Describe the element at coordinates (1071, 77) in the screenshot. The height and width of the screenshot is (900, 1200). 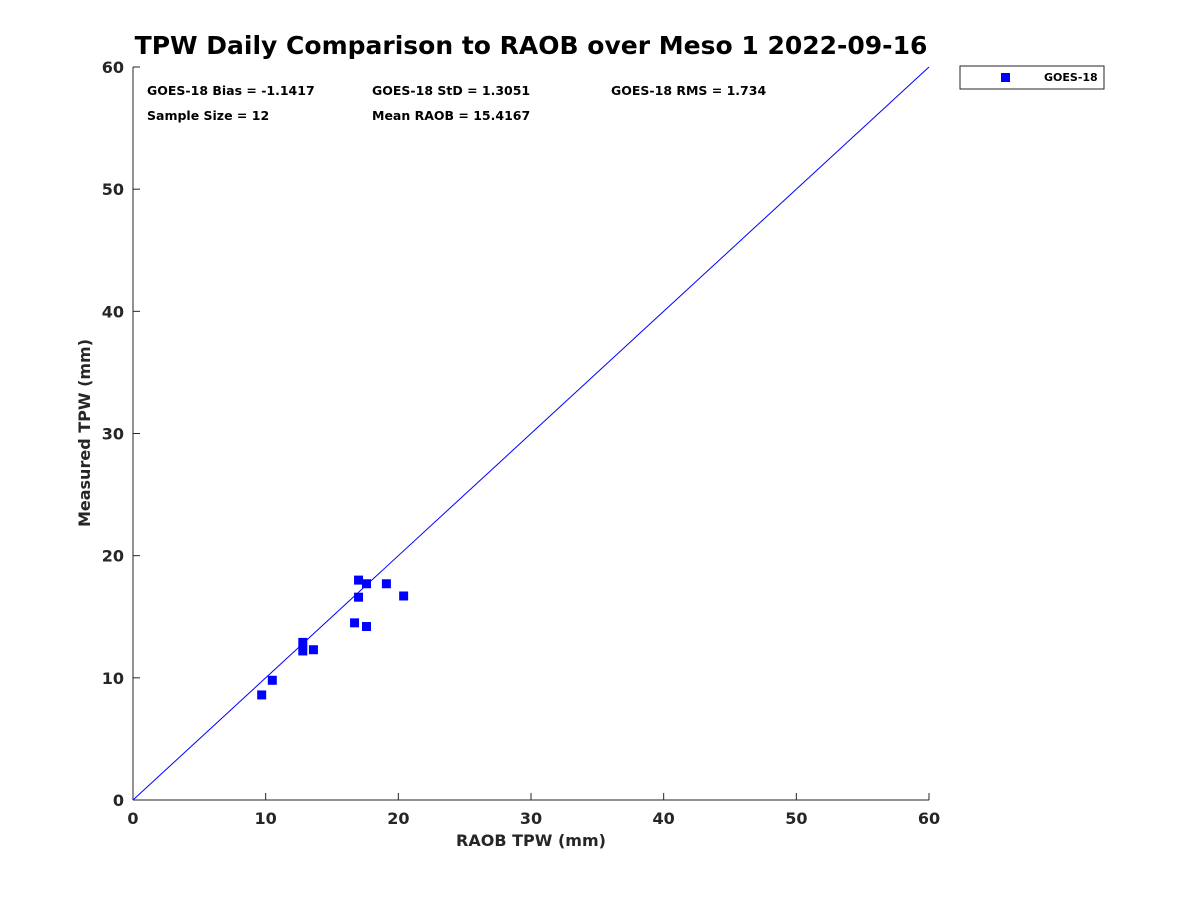
I see `legend-label-goes-18: GOES-18` at that location.